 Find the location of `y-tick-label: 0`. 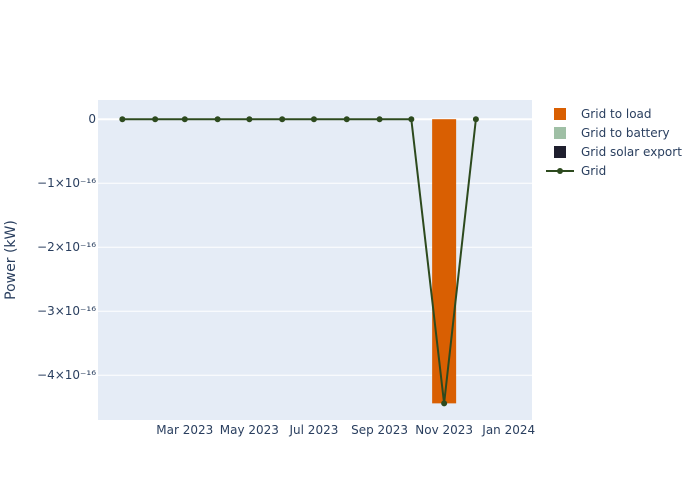

y-tick-label: 0 is located at coordinates (92, 119).